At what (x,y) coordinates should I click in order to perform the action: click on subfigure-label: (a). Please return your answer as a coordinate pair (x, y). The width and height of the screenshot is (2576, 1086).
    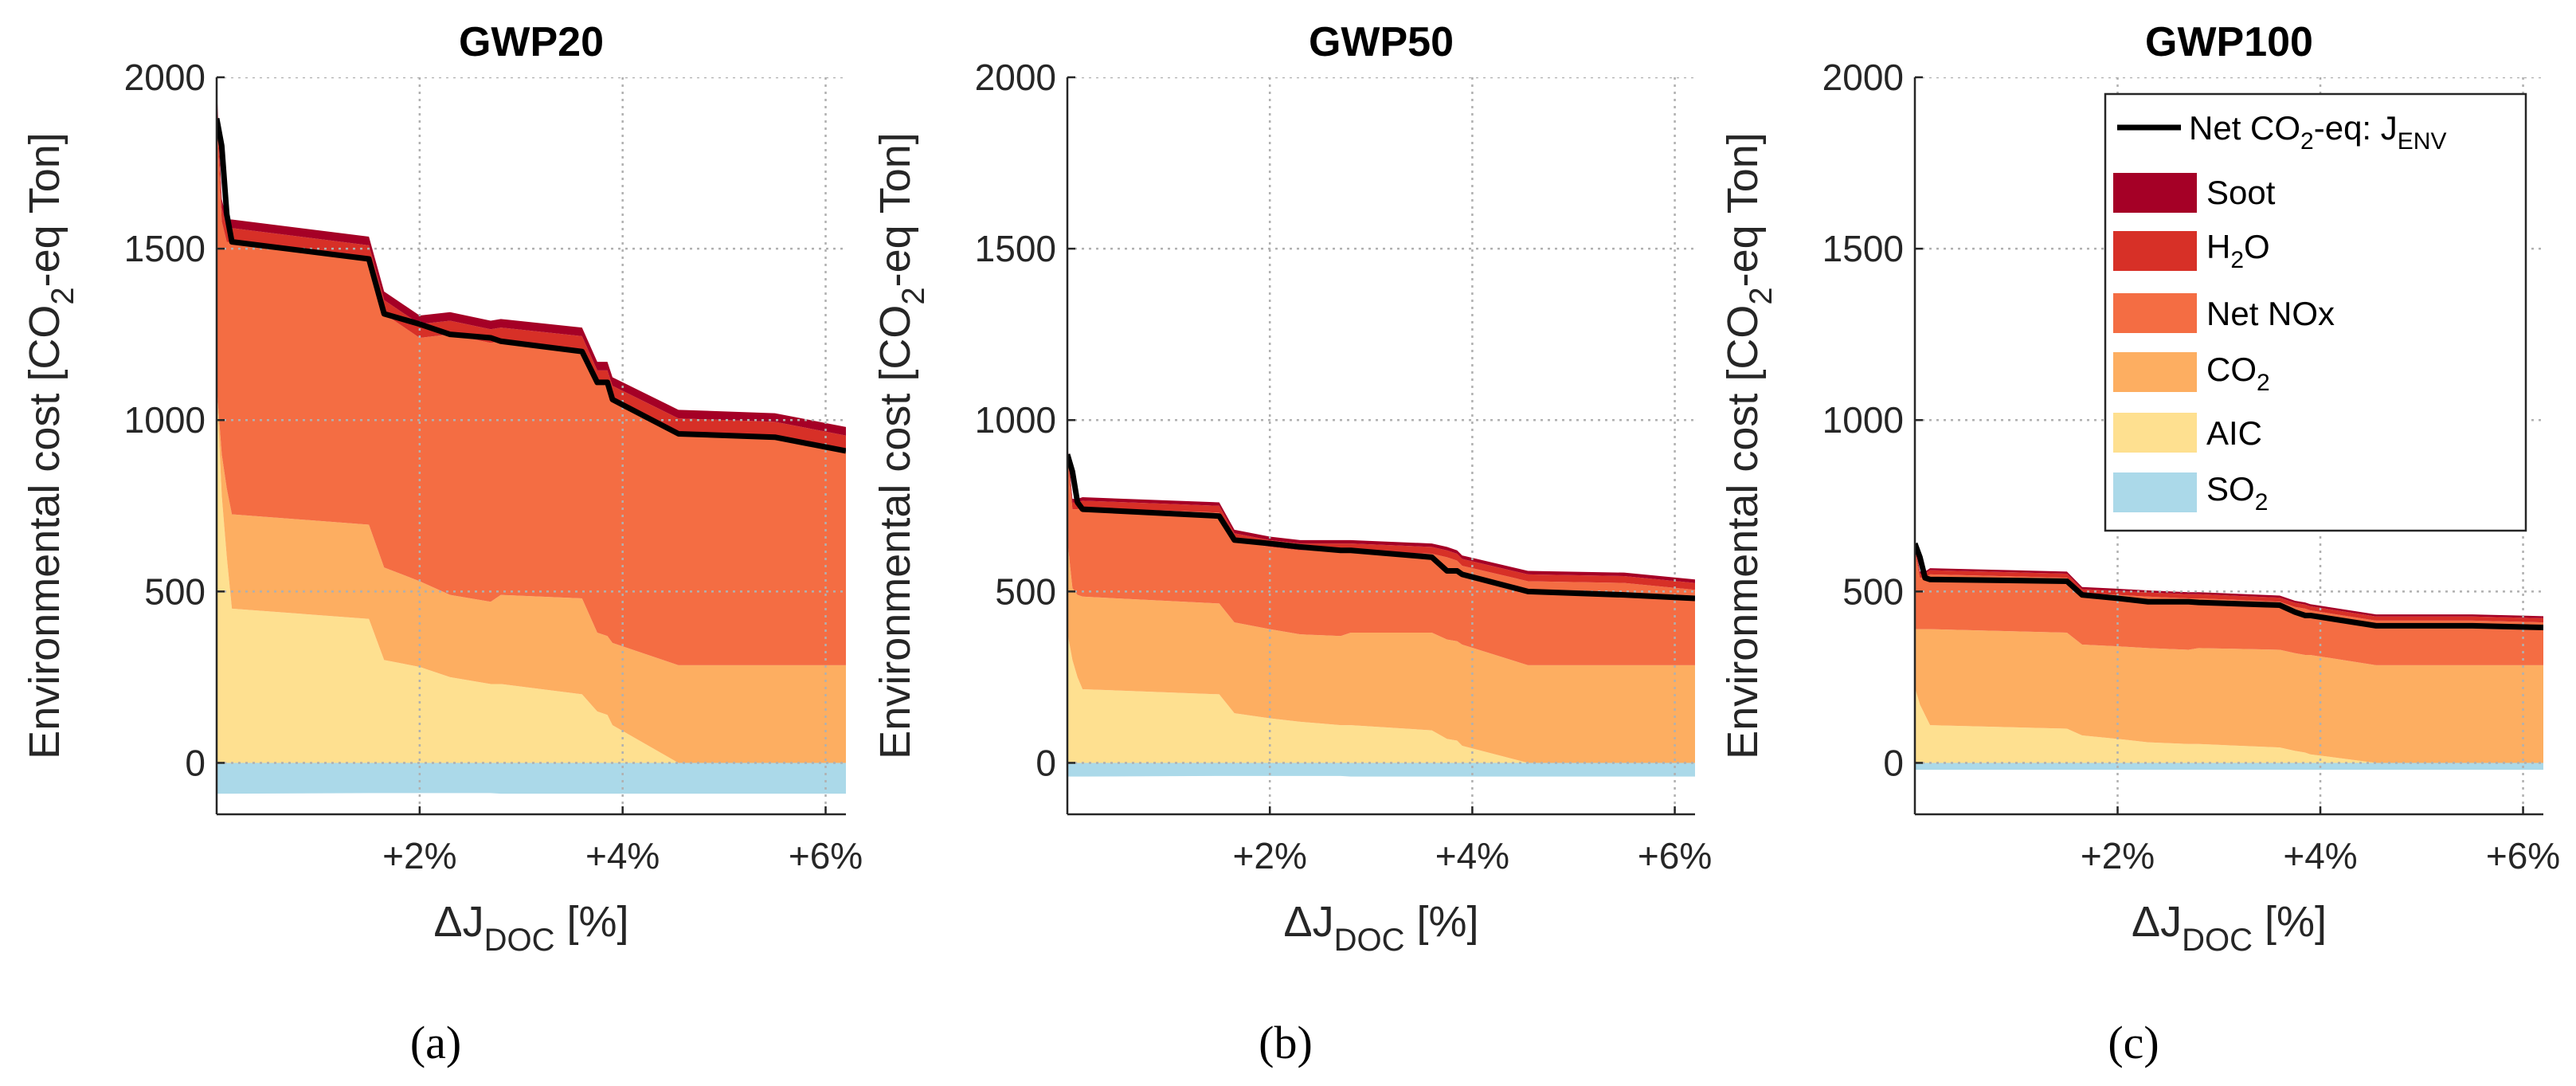
    Looking at the image, I should click on (435, 1042).